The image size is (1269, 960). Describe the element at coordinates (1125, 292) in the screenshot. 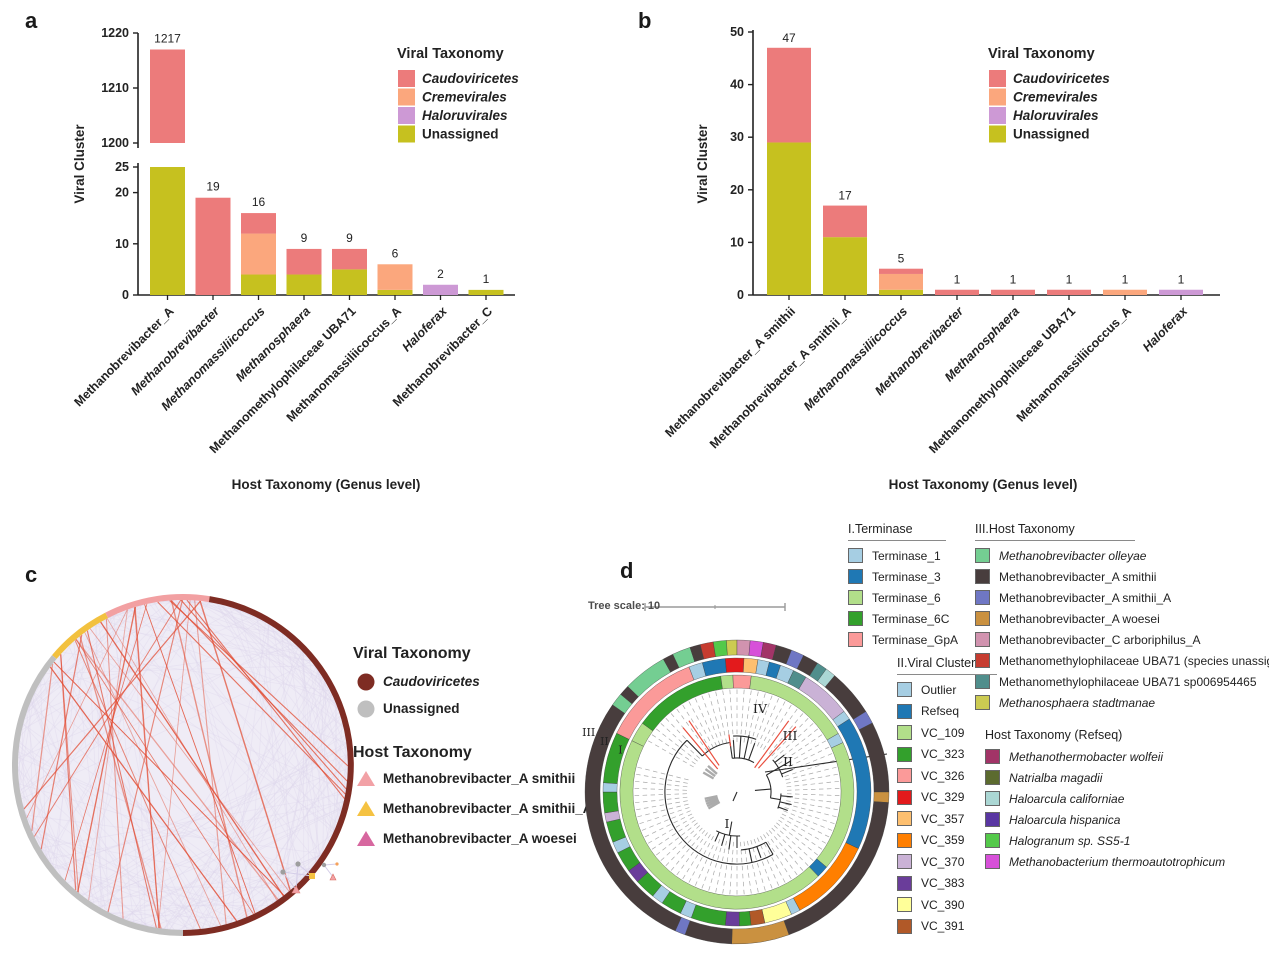

I see `bar-segment-cremevirales` at that location.